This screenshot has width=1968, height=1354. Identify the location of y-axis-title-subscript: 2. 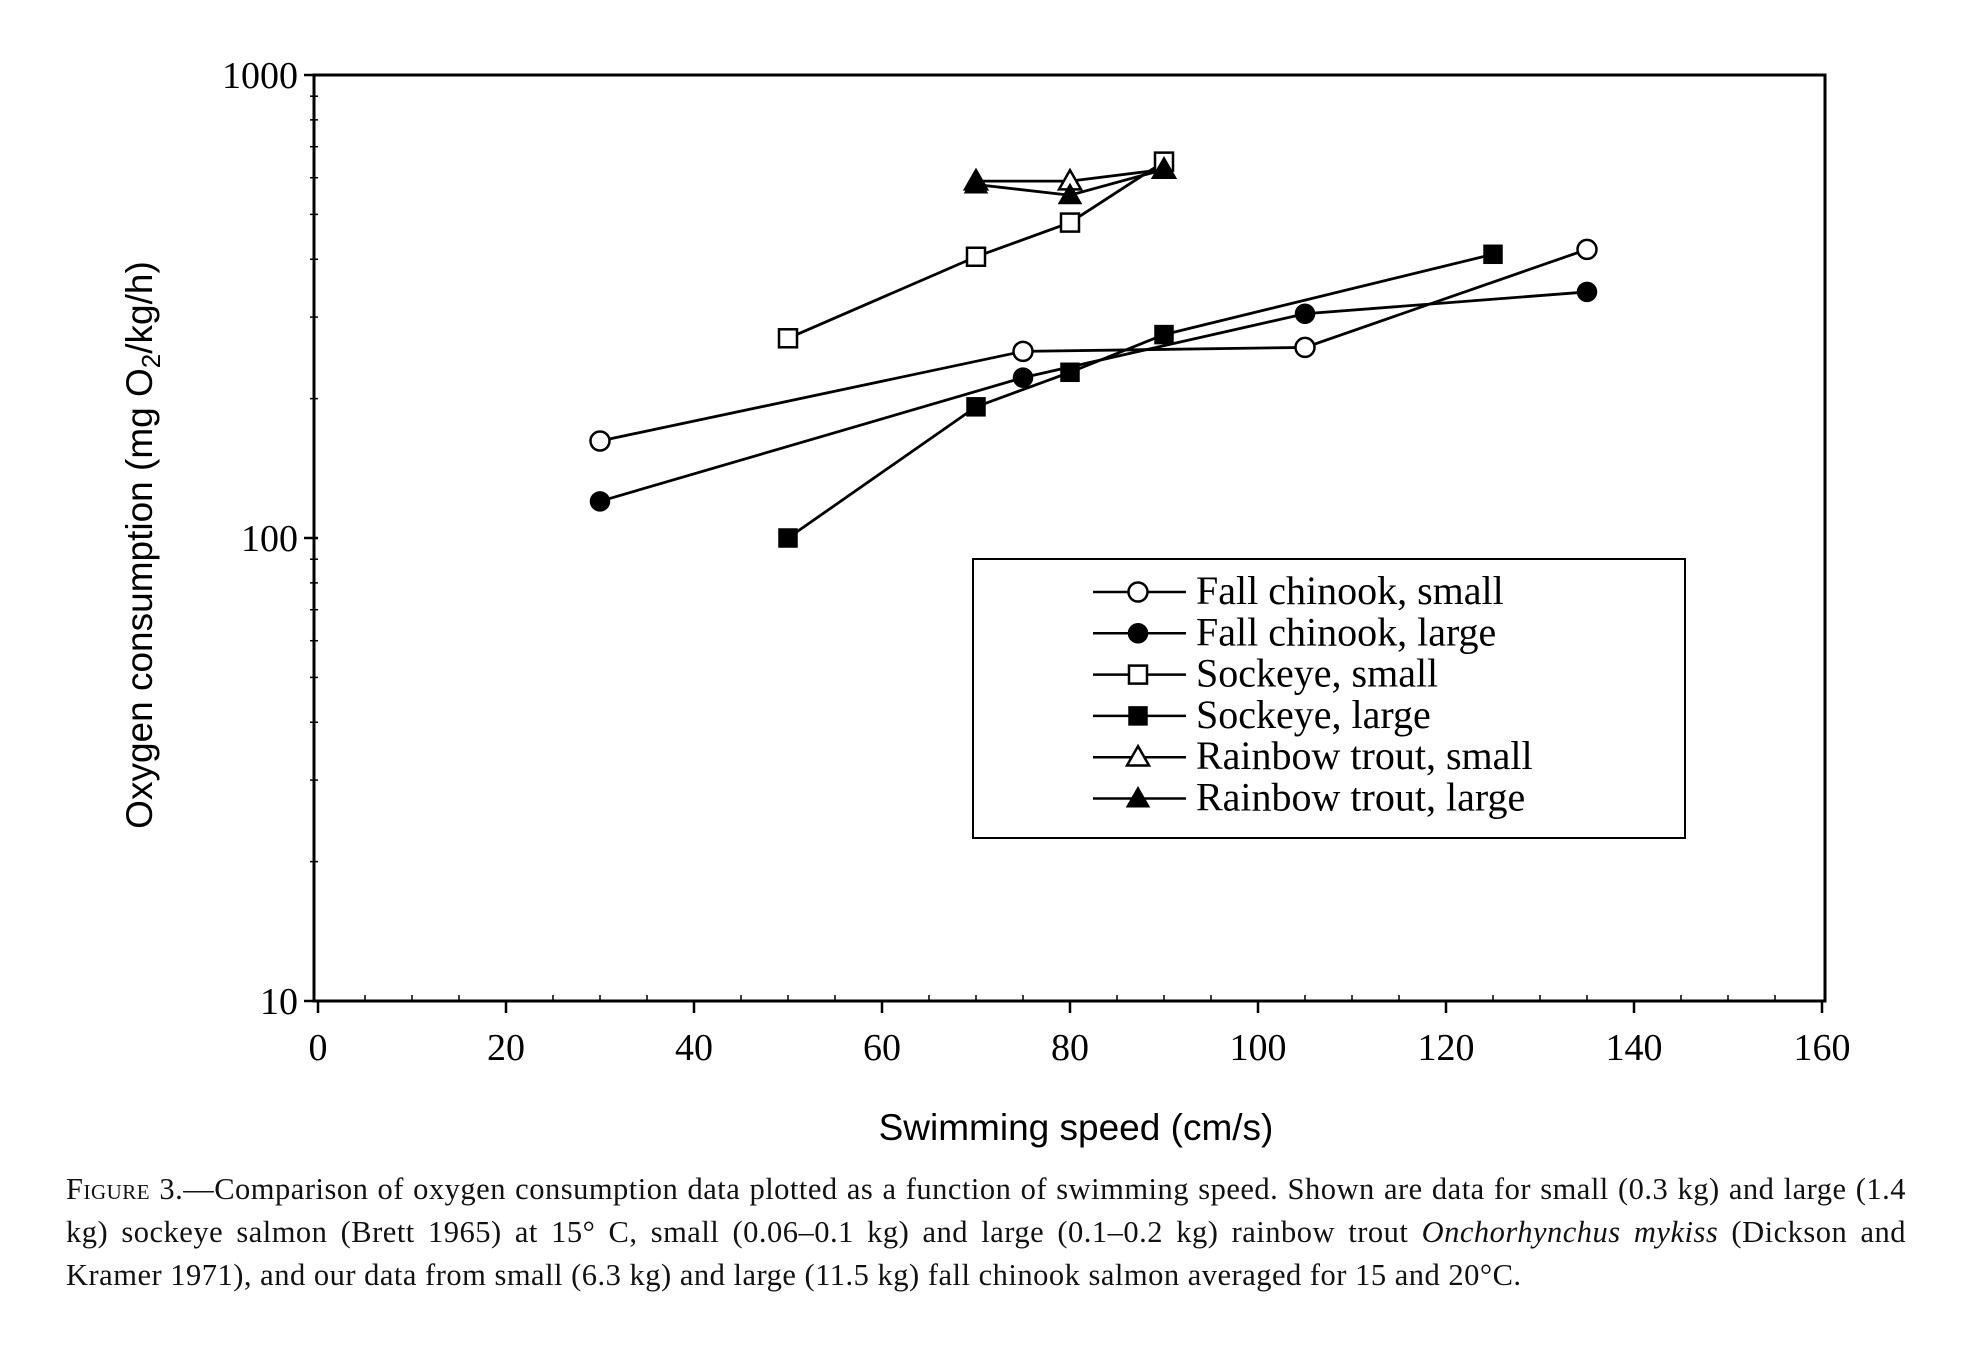
(151, 361).